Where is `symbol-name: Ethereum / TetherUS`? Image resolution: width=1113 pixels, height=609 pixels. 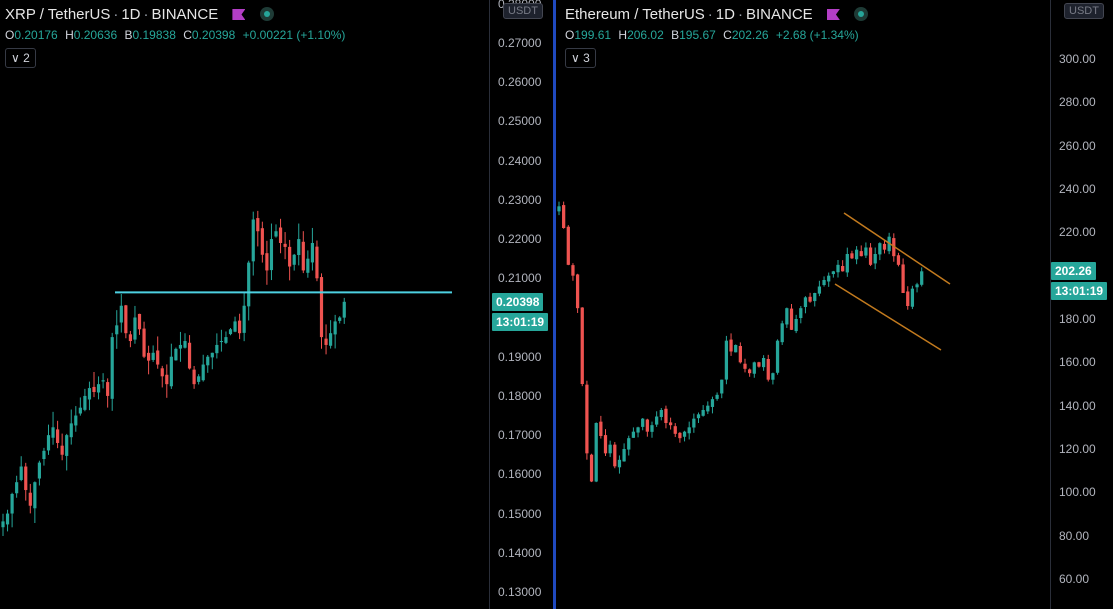 symbol-name: Ethereum / TetherUS is located at coordinates (635, 14).